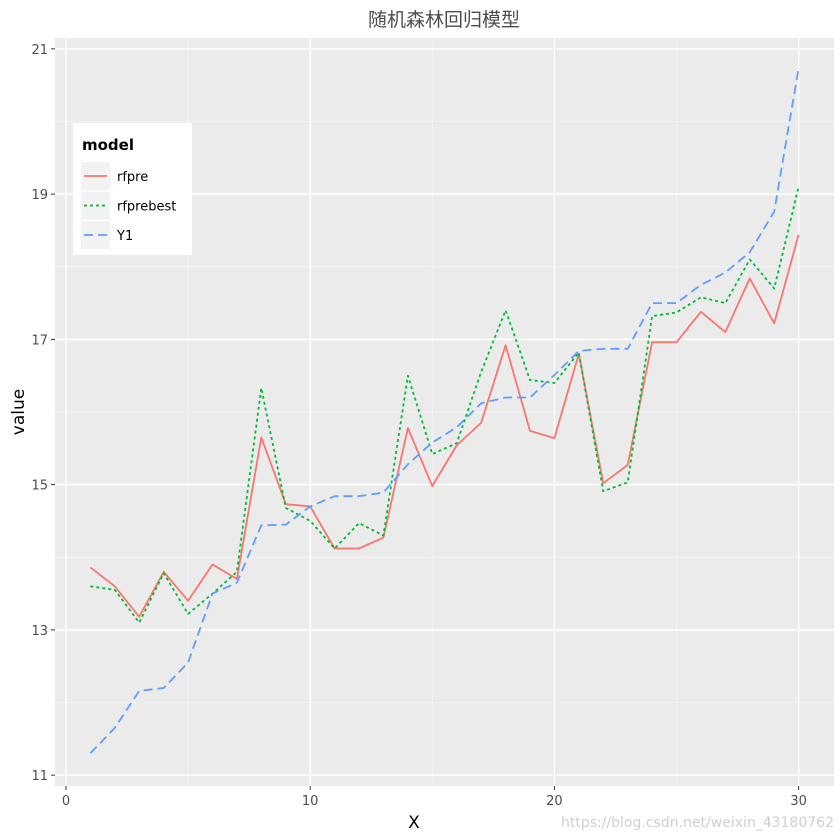 This screenshot has width=840, height=840. Describe the element at coordinates (19, 412) in the screenshot. I see `y-axis-label: value` at that location.